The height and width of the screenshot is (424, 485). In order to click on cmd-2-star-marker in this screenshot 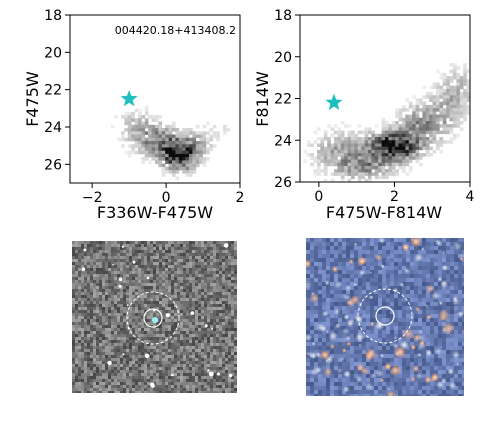, I will do `click(334, 101)`.